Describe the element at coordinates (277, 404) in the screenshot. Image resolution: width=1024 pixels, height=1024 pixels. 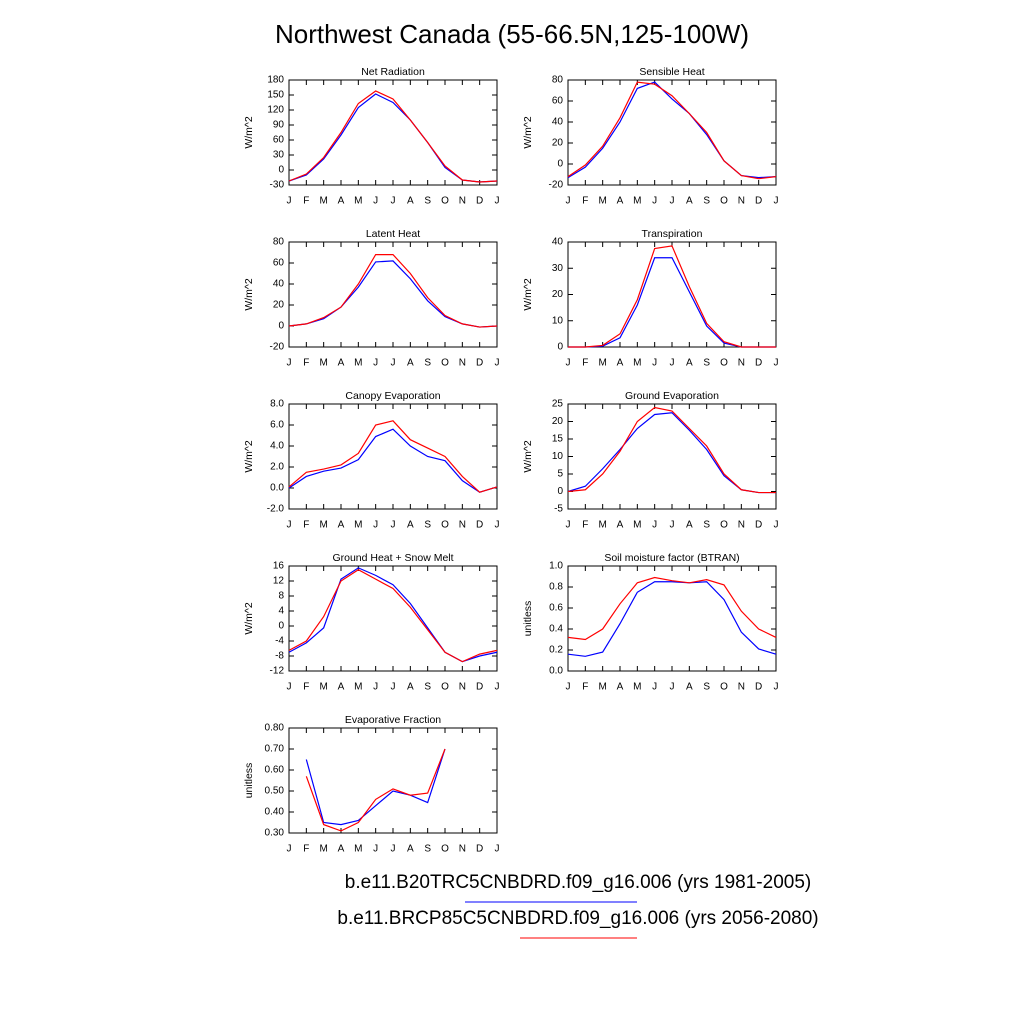
I see `y-tick-label: 8.0` at that location.